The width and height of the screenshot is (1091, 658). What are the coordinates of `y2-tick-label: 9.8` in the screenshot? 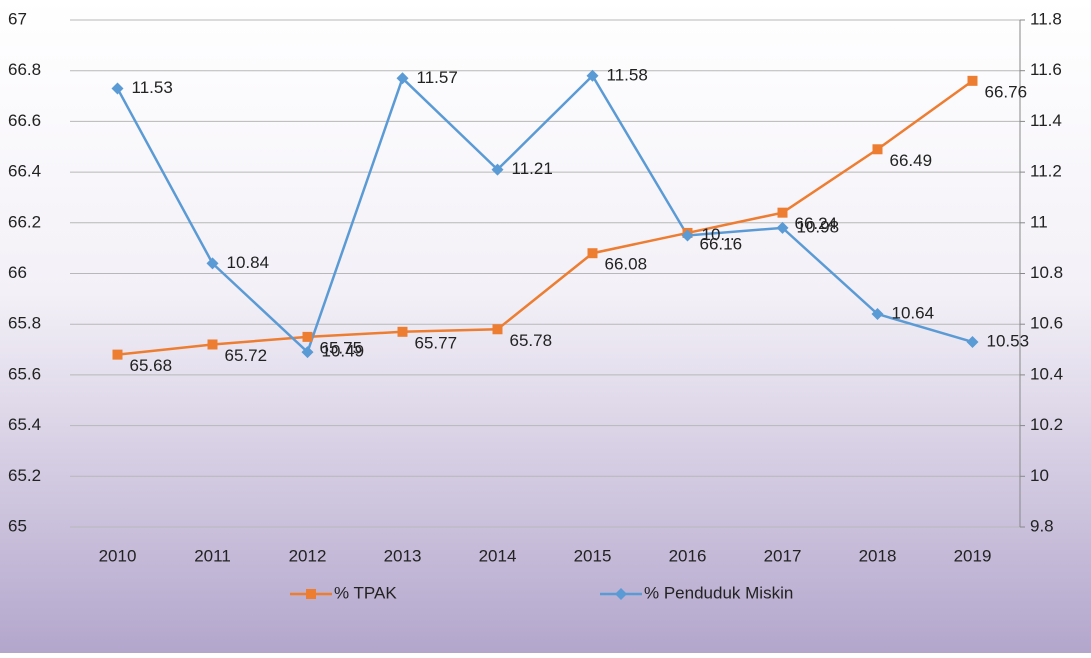 It's located at (1042, 525).